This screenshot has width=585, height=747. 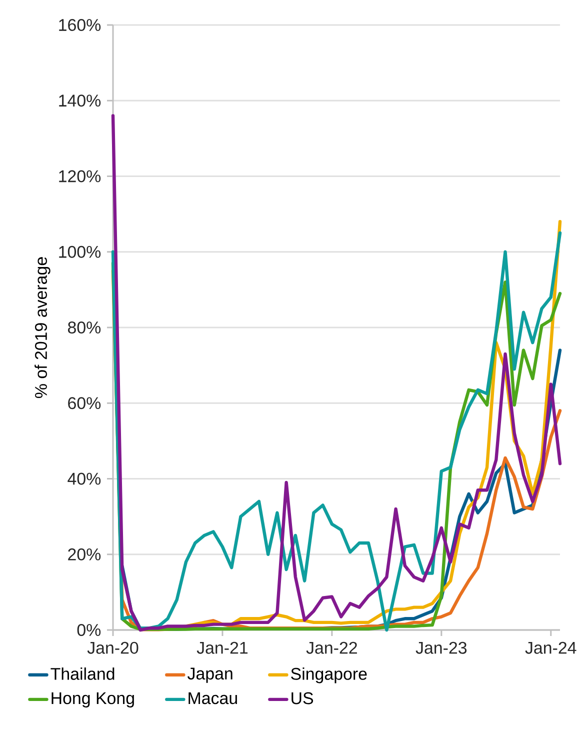 What do you see at coordinates (84, 478) in the screenshot?
I see `y-tick-label: 40%` at bounding box center [84, 478].